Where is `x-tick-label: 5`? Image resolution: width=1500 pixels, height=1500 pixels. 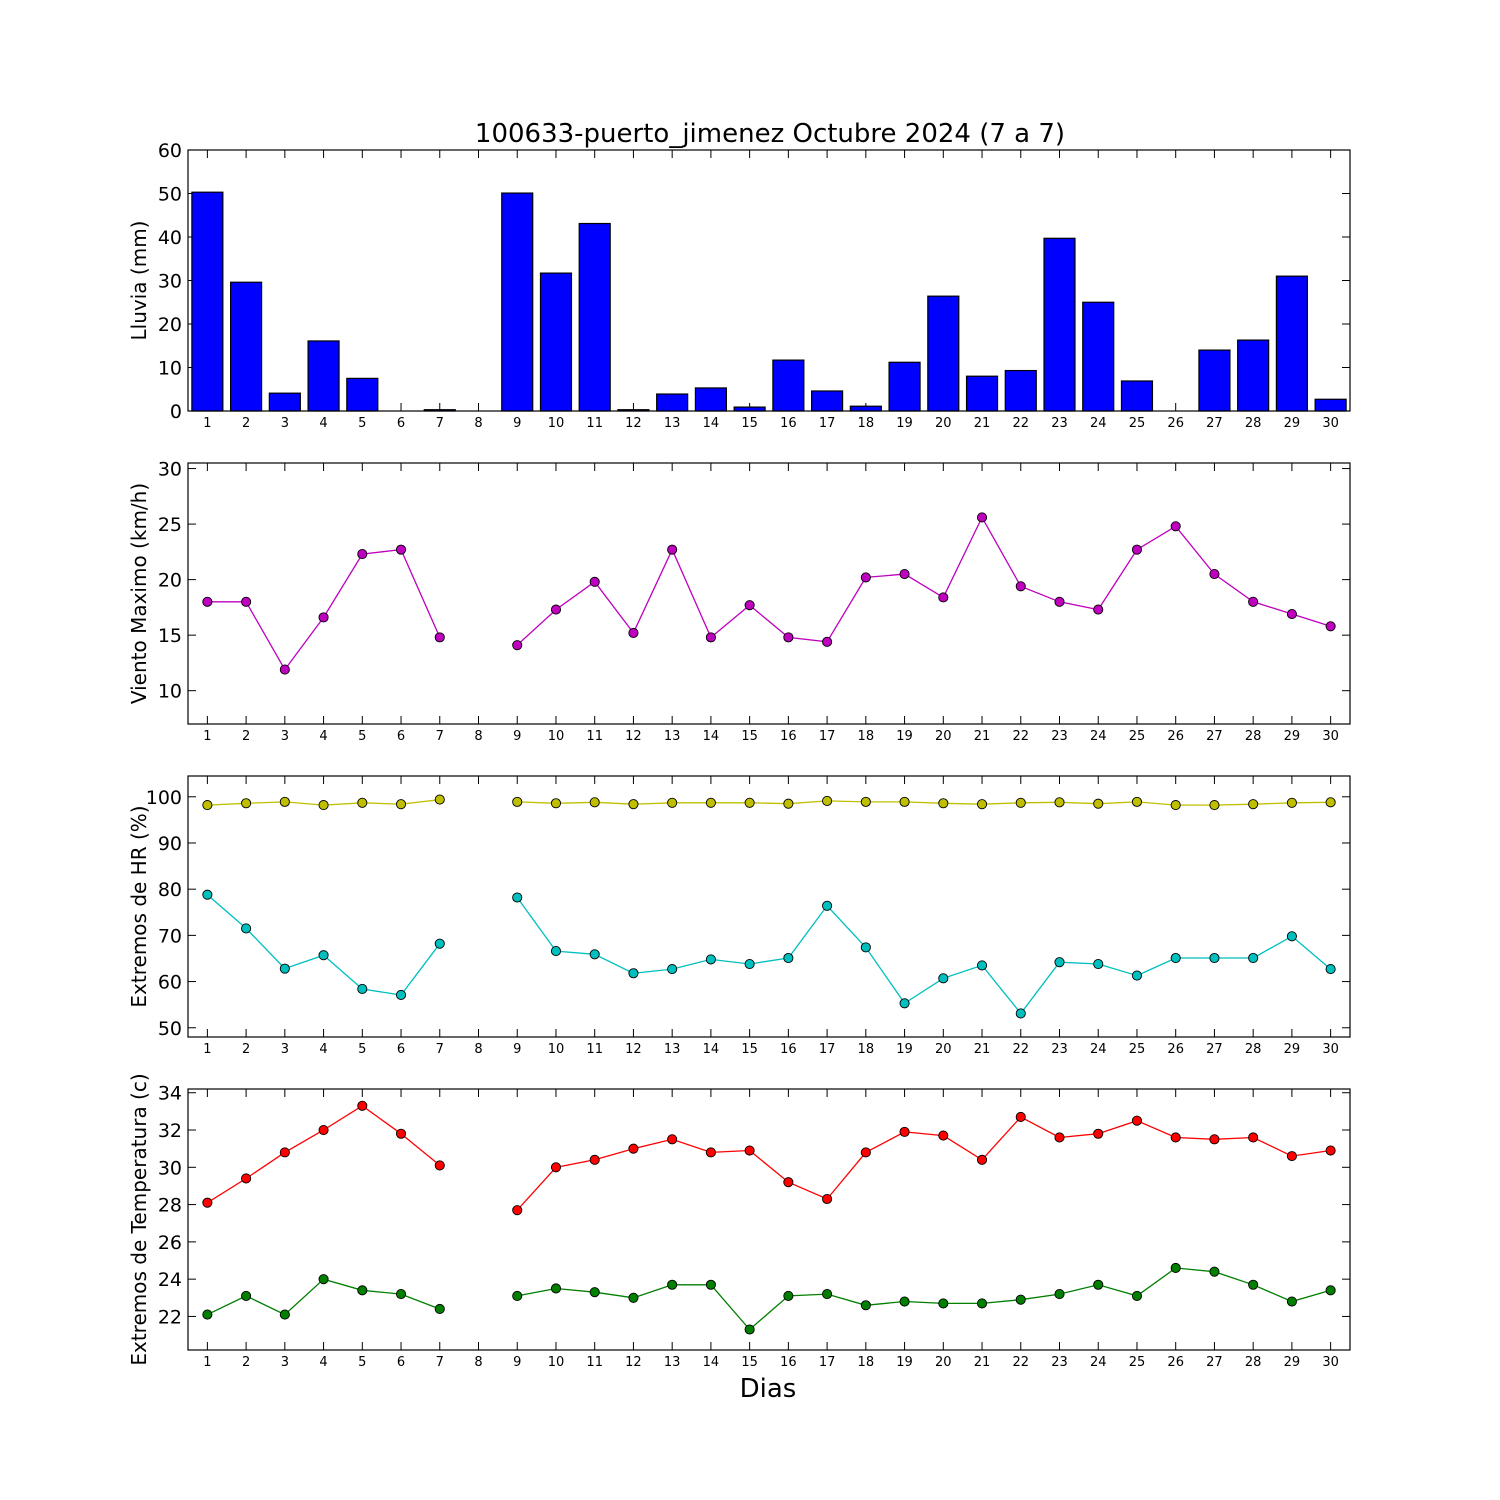
x-tick-label: 5 is located at coordinates (362, 1362).